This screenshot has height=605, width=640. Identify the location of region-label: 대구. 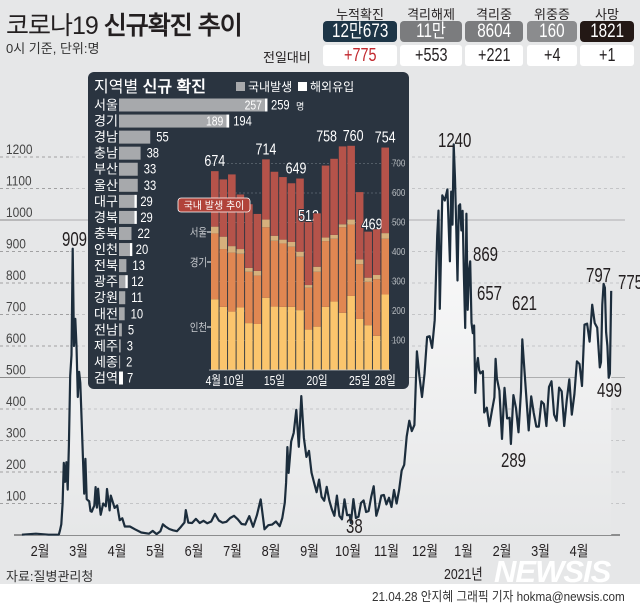
(106, 201).